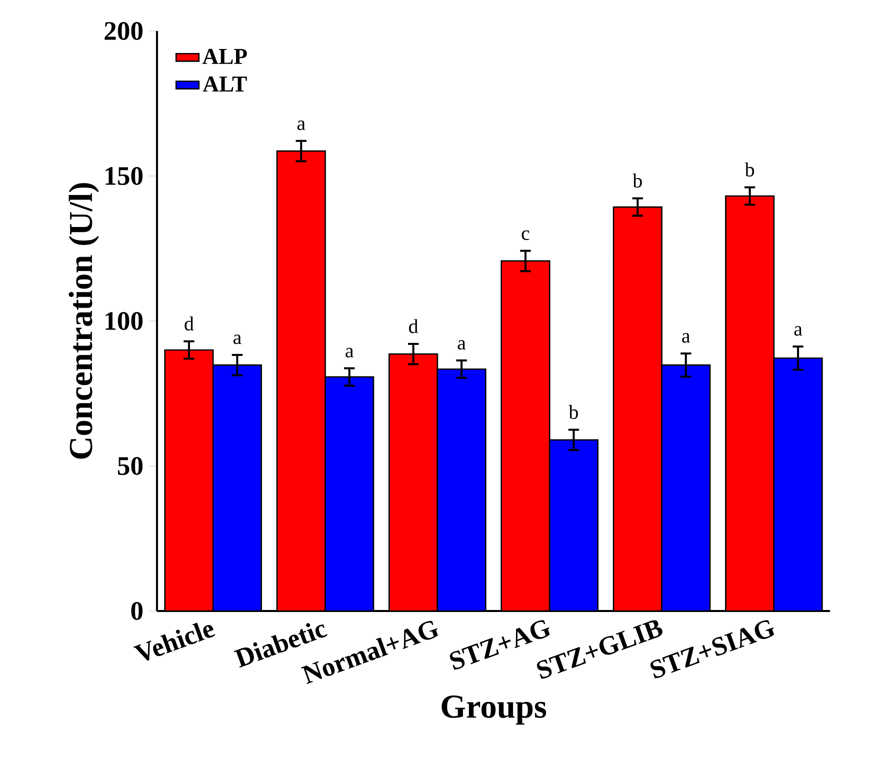 This screenshot has width=874, height=767. I want to click on y-tick-label: 100, so click(124, 321).